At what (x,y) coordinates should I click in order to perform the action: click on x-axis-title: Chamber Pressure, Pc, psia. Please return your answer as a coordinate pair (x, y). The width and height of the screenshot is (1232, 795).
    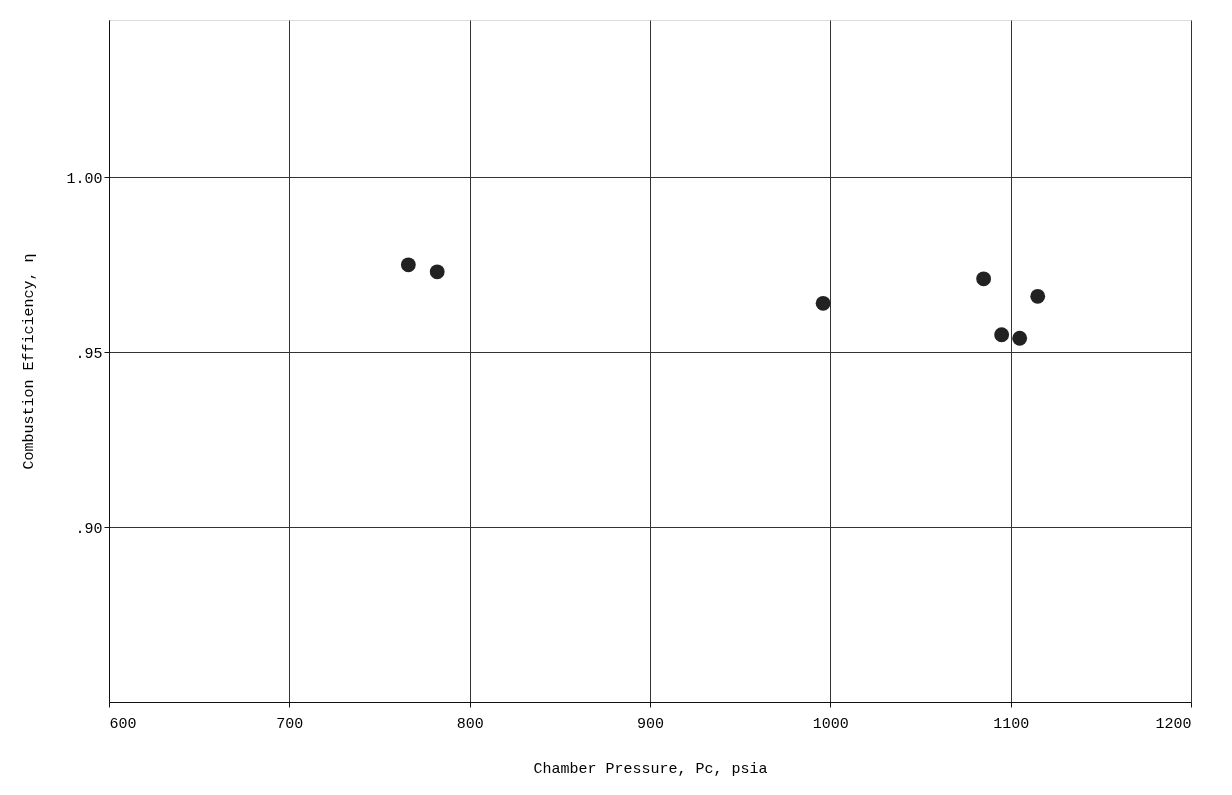
    Looking at the image, I should click on (650, 769).